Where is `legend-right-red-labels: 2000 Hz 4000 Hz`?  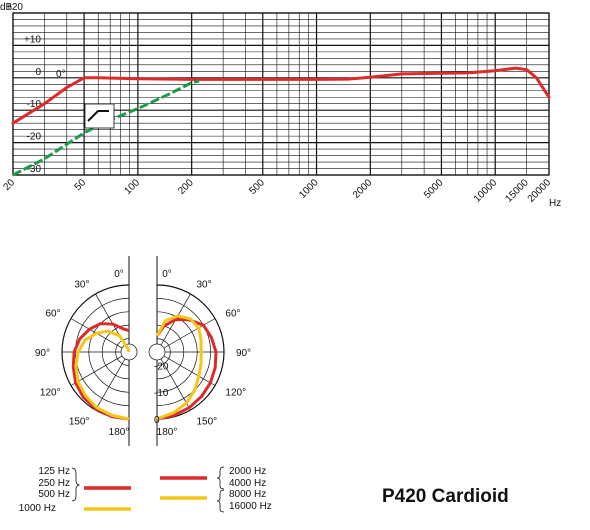
legend-right-red-labels: 2000 Hz 4000 Hz is located at coordinates (247, 477).